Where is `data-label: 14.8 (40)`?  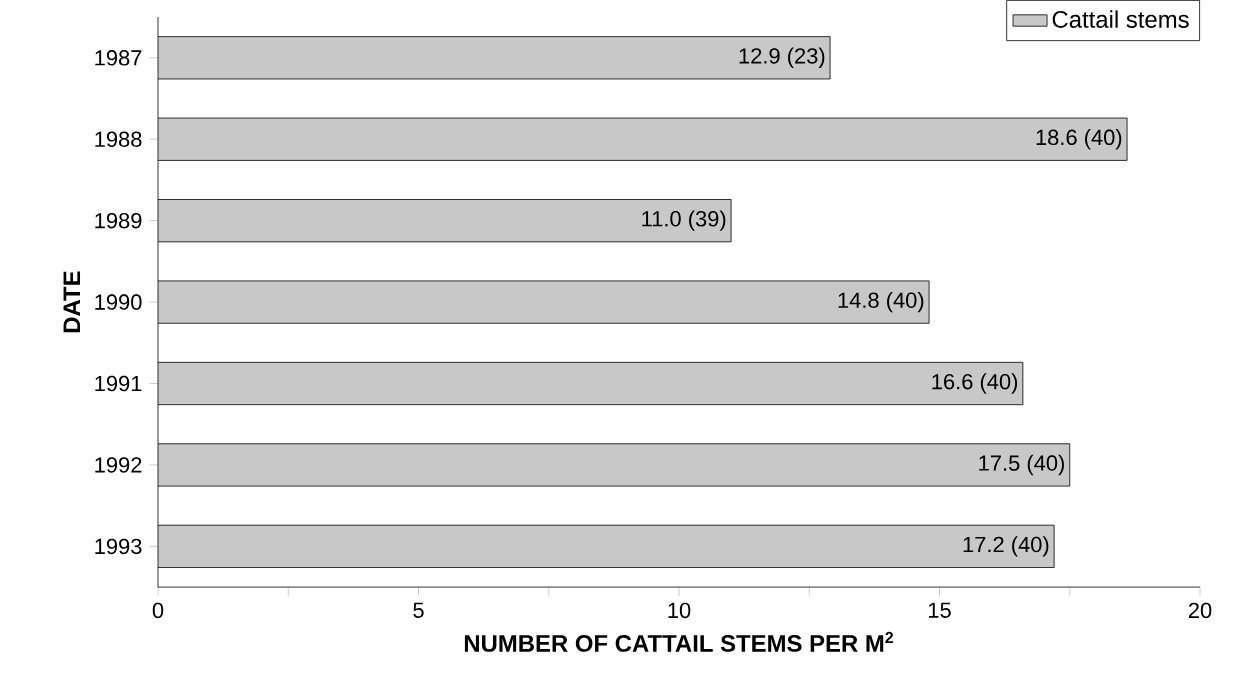
data-label: 14.8 (40) is located at coordinates (881, 302).